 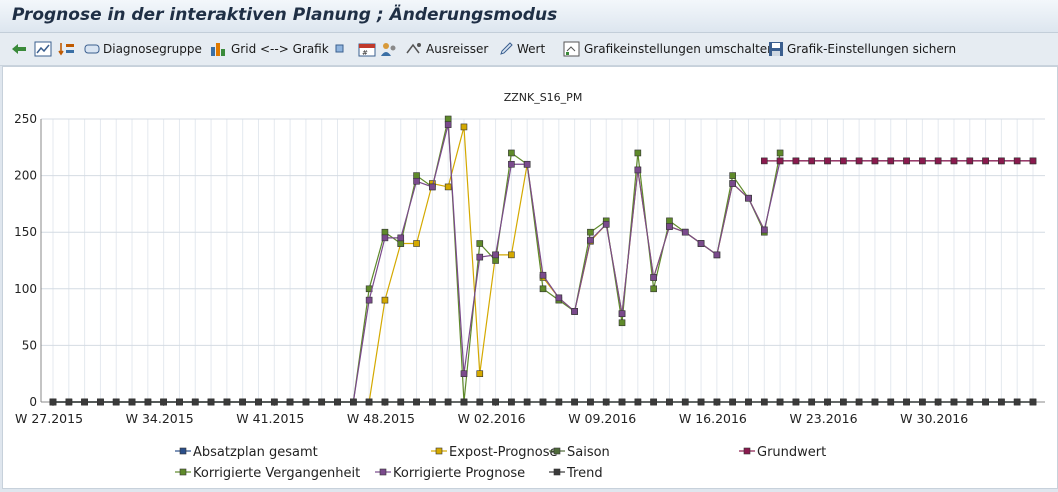 I want to click on back-button, so click(x=19, y=49).